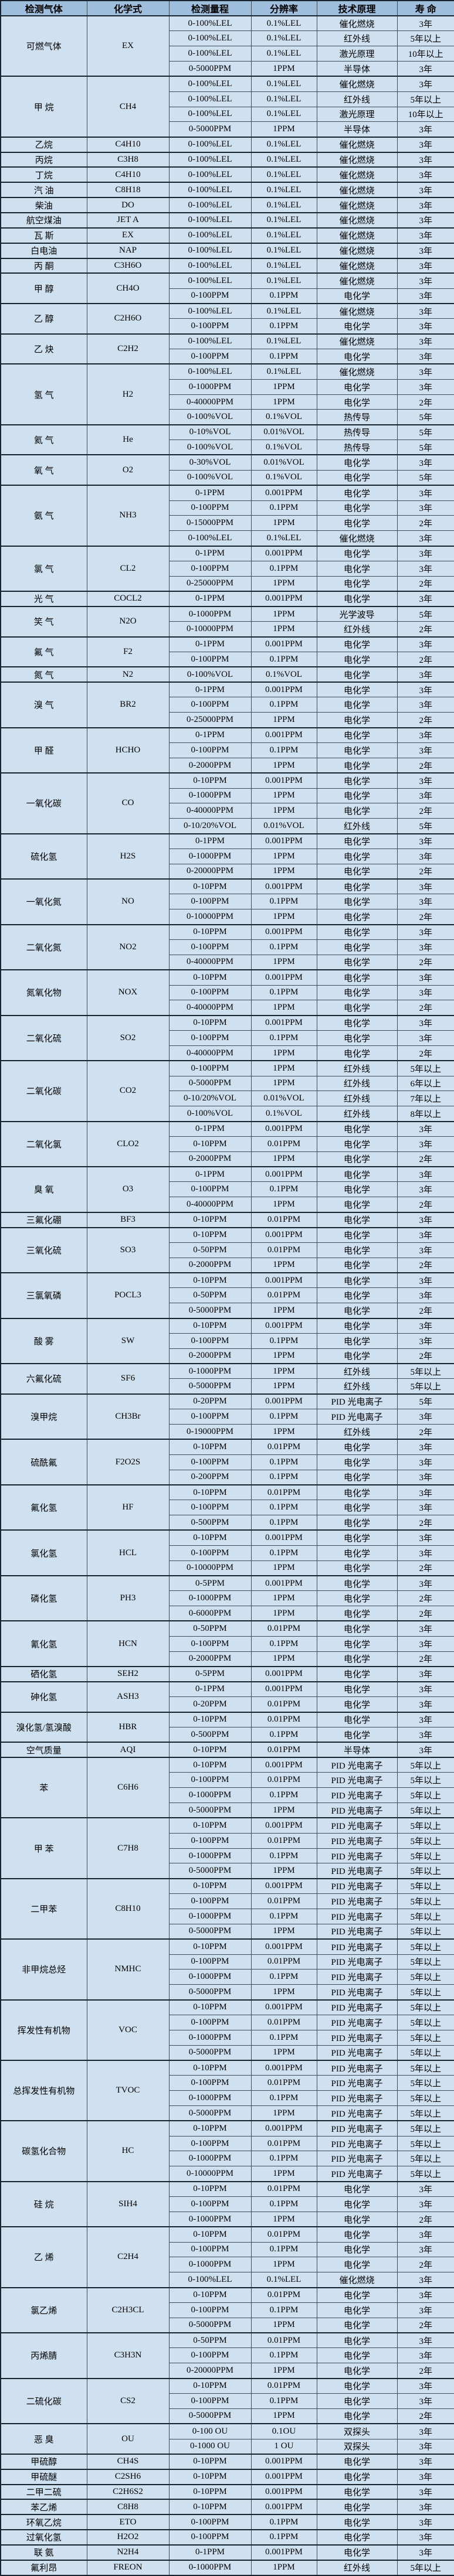 This screenshot has width=454, height=2576. What do you see at coordinates (43, 1727) in the screenshot?
I see `gas-cell: 溴化氢/氢溴酸` at bounding box center [43, 1727].